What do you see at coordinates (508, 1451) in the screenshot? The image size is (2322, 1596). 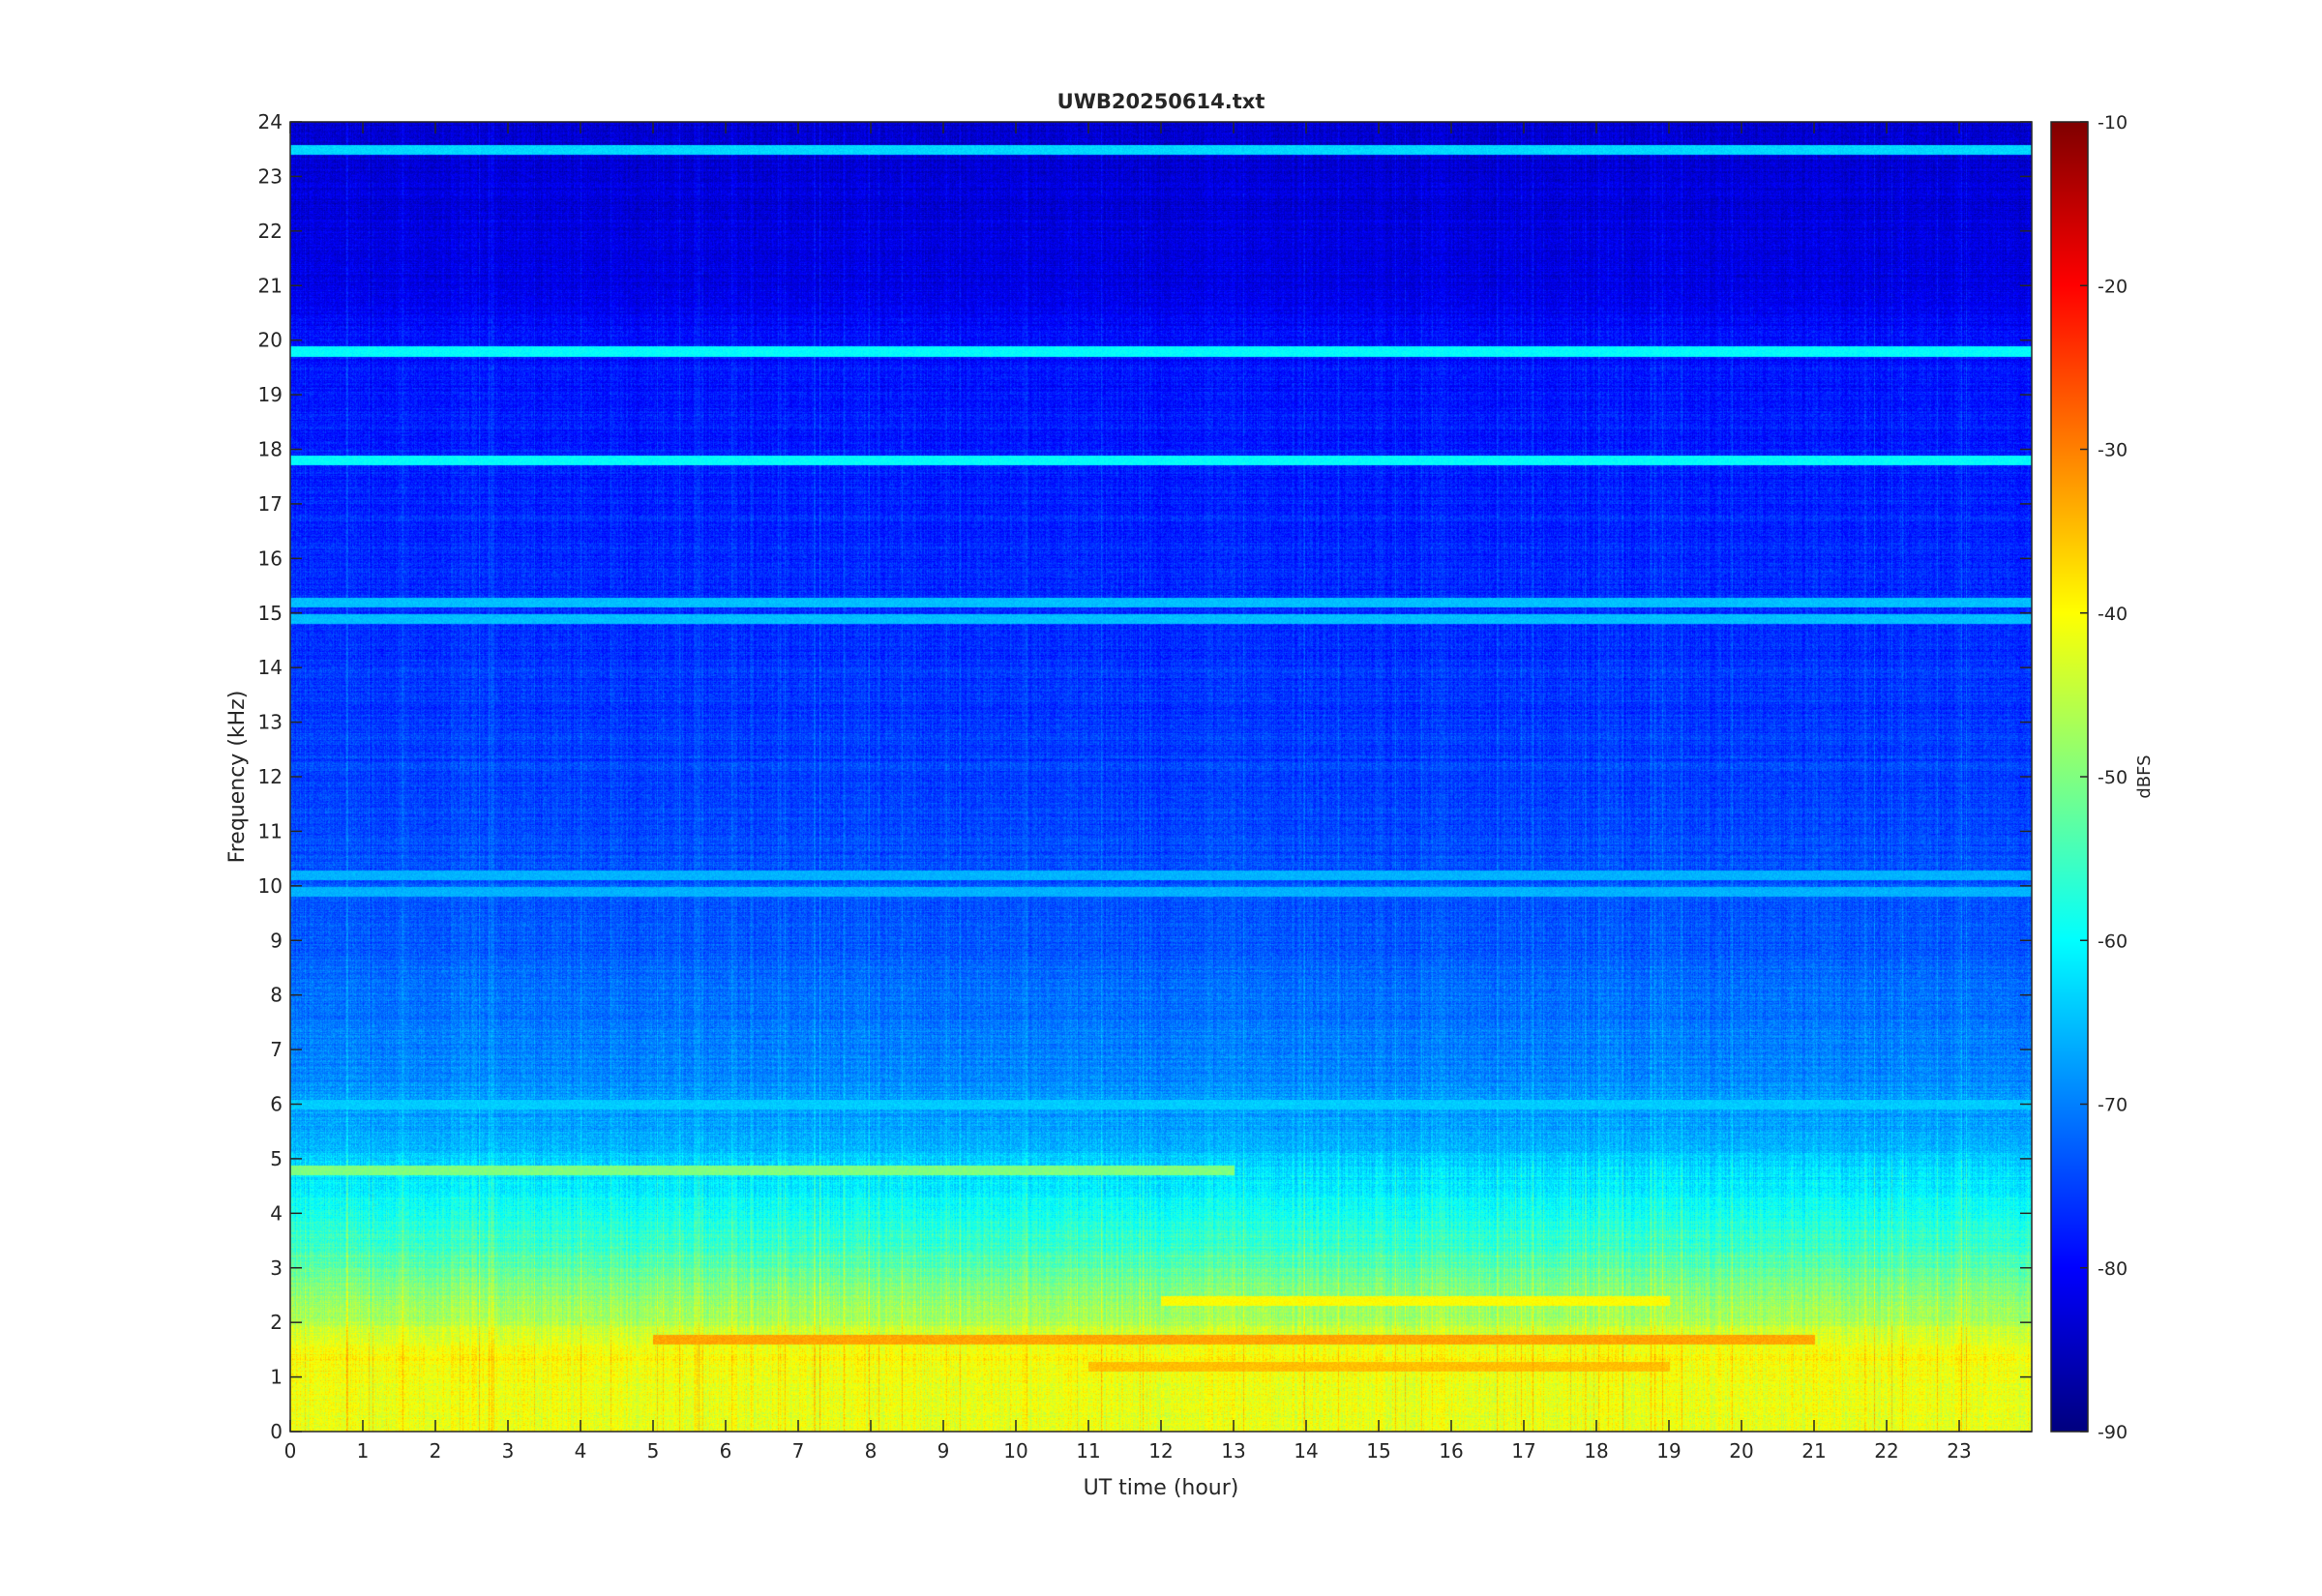 I see `x-tick-label: 3` at bounding box center [508, 1451].